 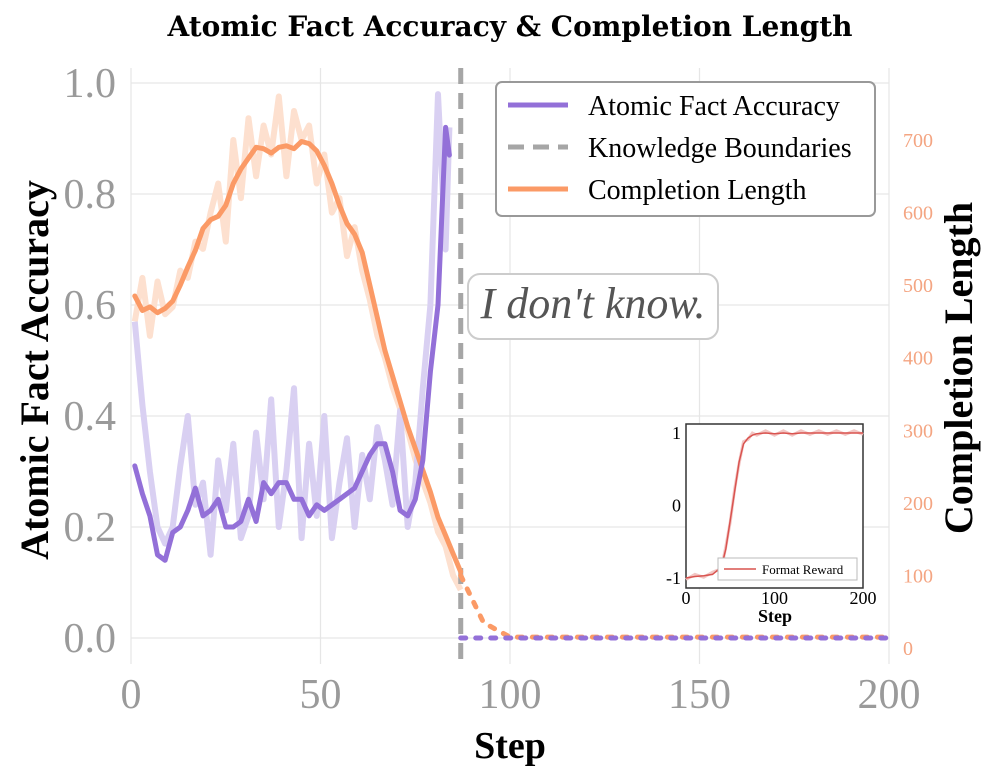 What do you see at coordinates (131, 695) in the screenshot?
I see `x-tick-label: 0` at bounding box center [131, 695].